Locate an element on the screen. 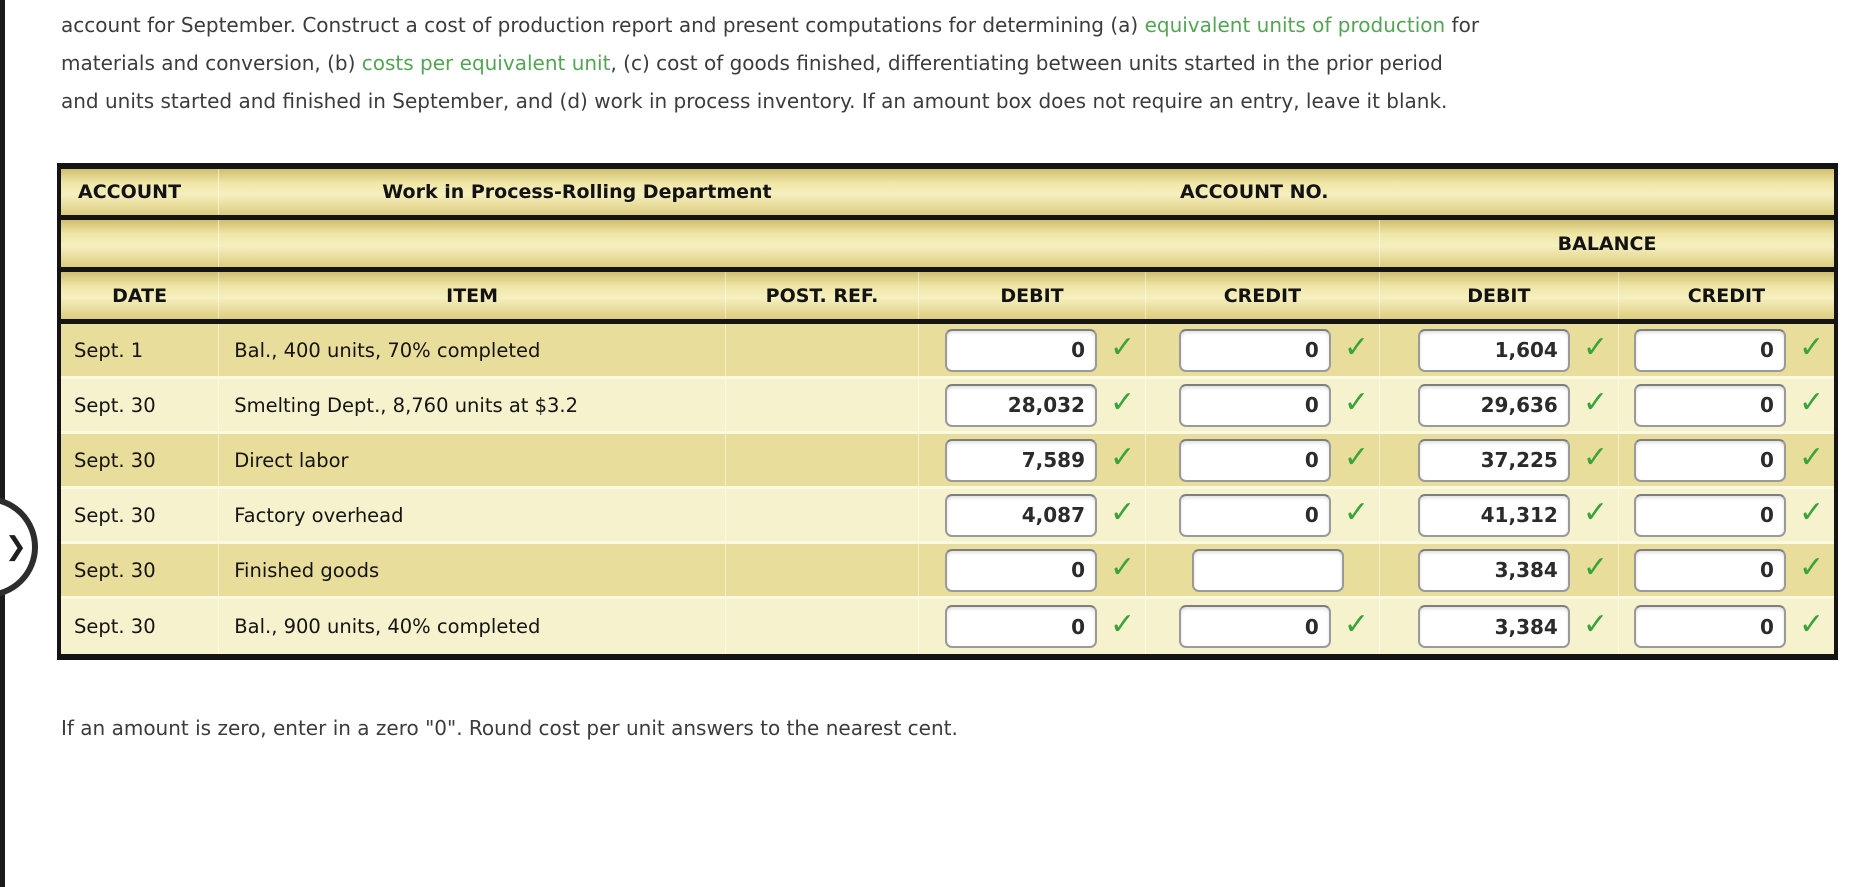 This screenshot has height=887, width=1855. paragraph-text: materials and conversion, (b) is located at coordinates (211, 63).